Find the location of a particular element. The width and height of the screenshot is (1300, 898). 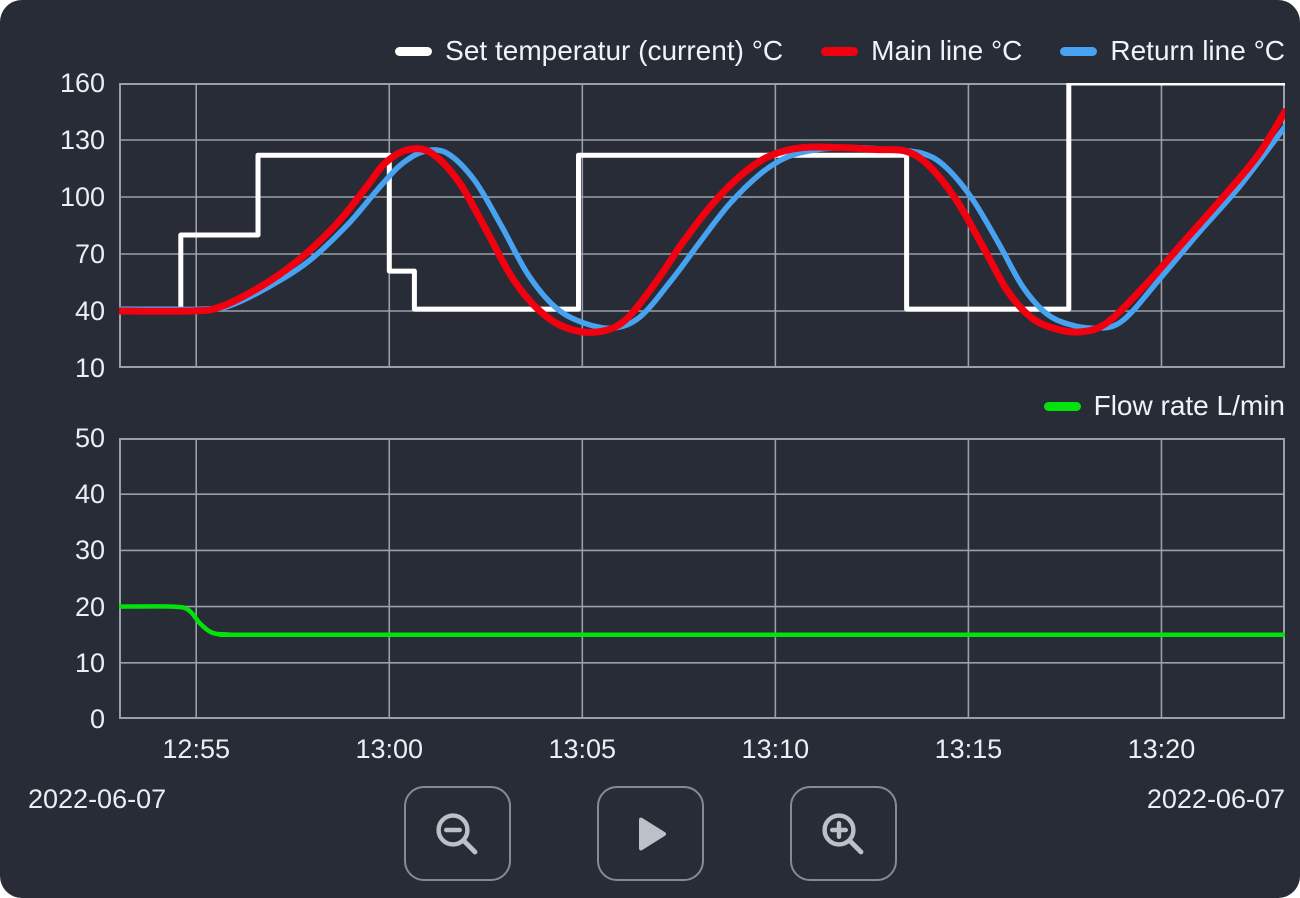

series-flow-rate-l-min is located at coordinates (702, 620).